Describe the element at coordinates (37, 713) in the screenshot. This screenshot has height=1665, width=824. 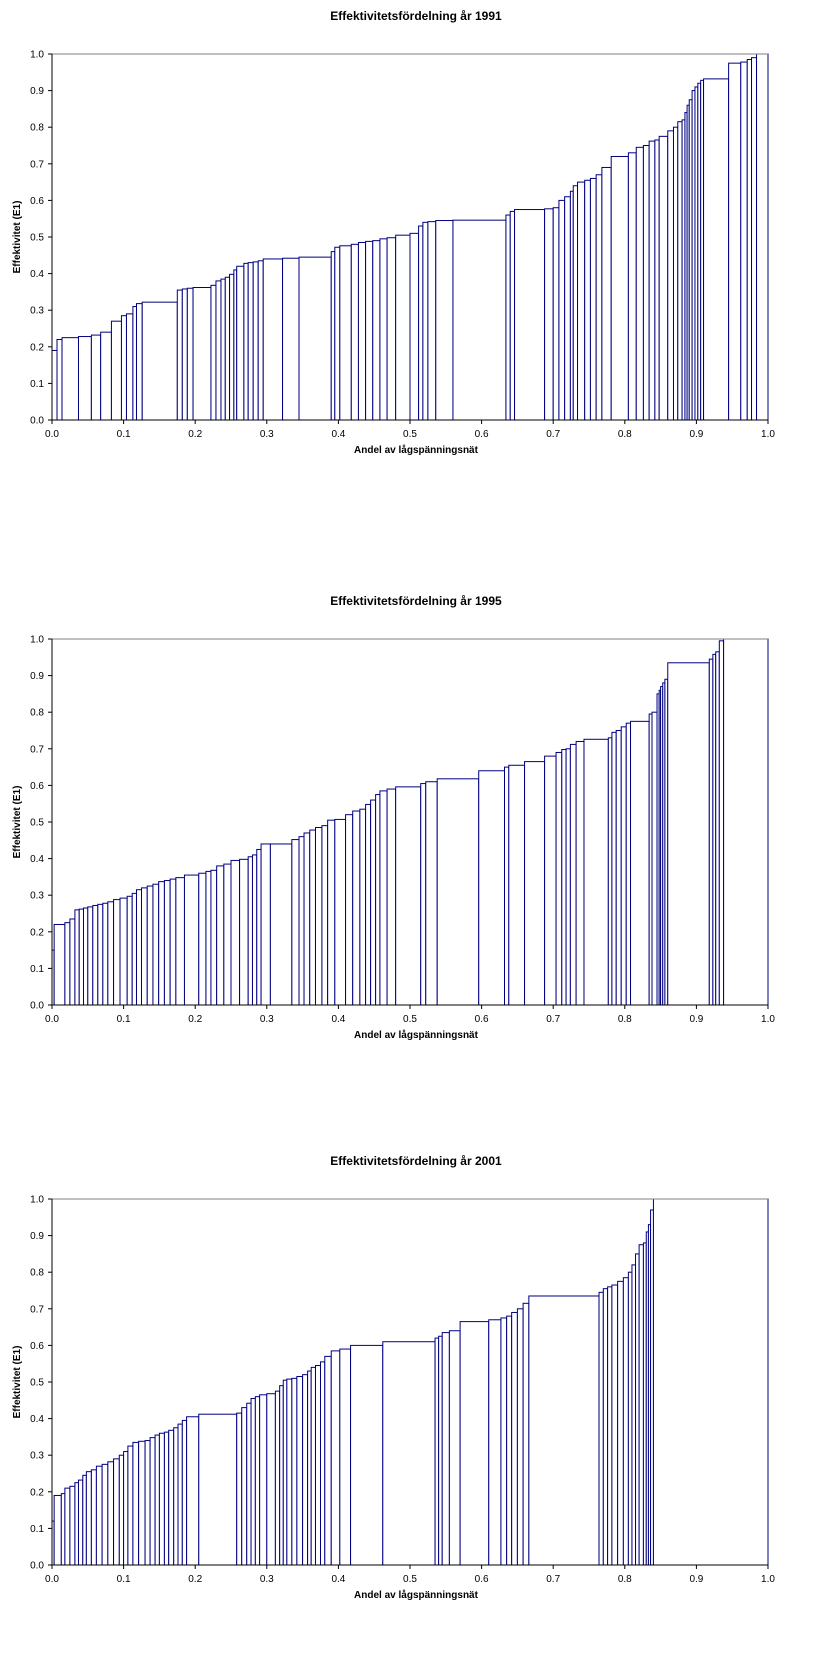
I see `y-tick-label: 0.8` at that location.